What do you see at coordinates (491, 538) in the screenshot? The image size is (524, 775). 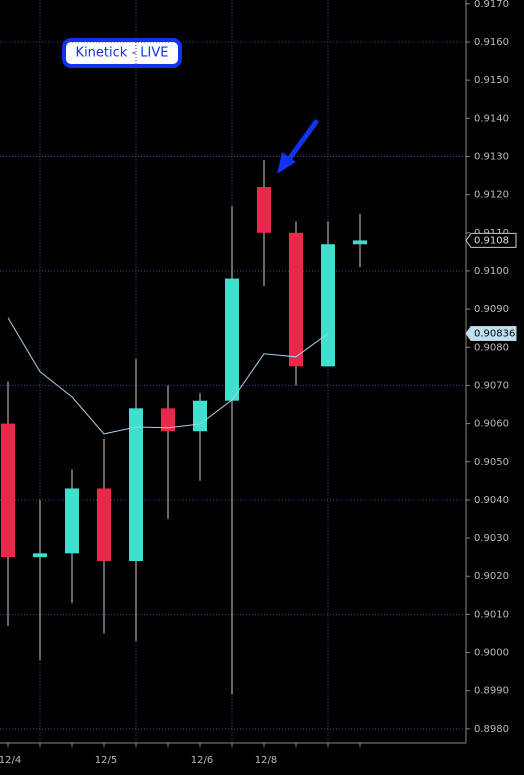 I see `y-tick-label: 0.9030` at bounding box center [491, 538].